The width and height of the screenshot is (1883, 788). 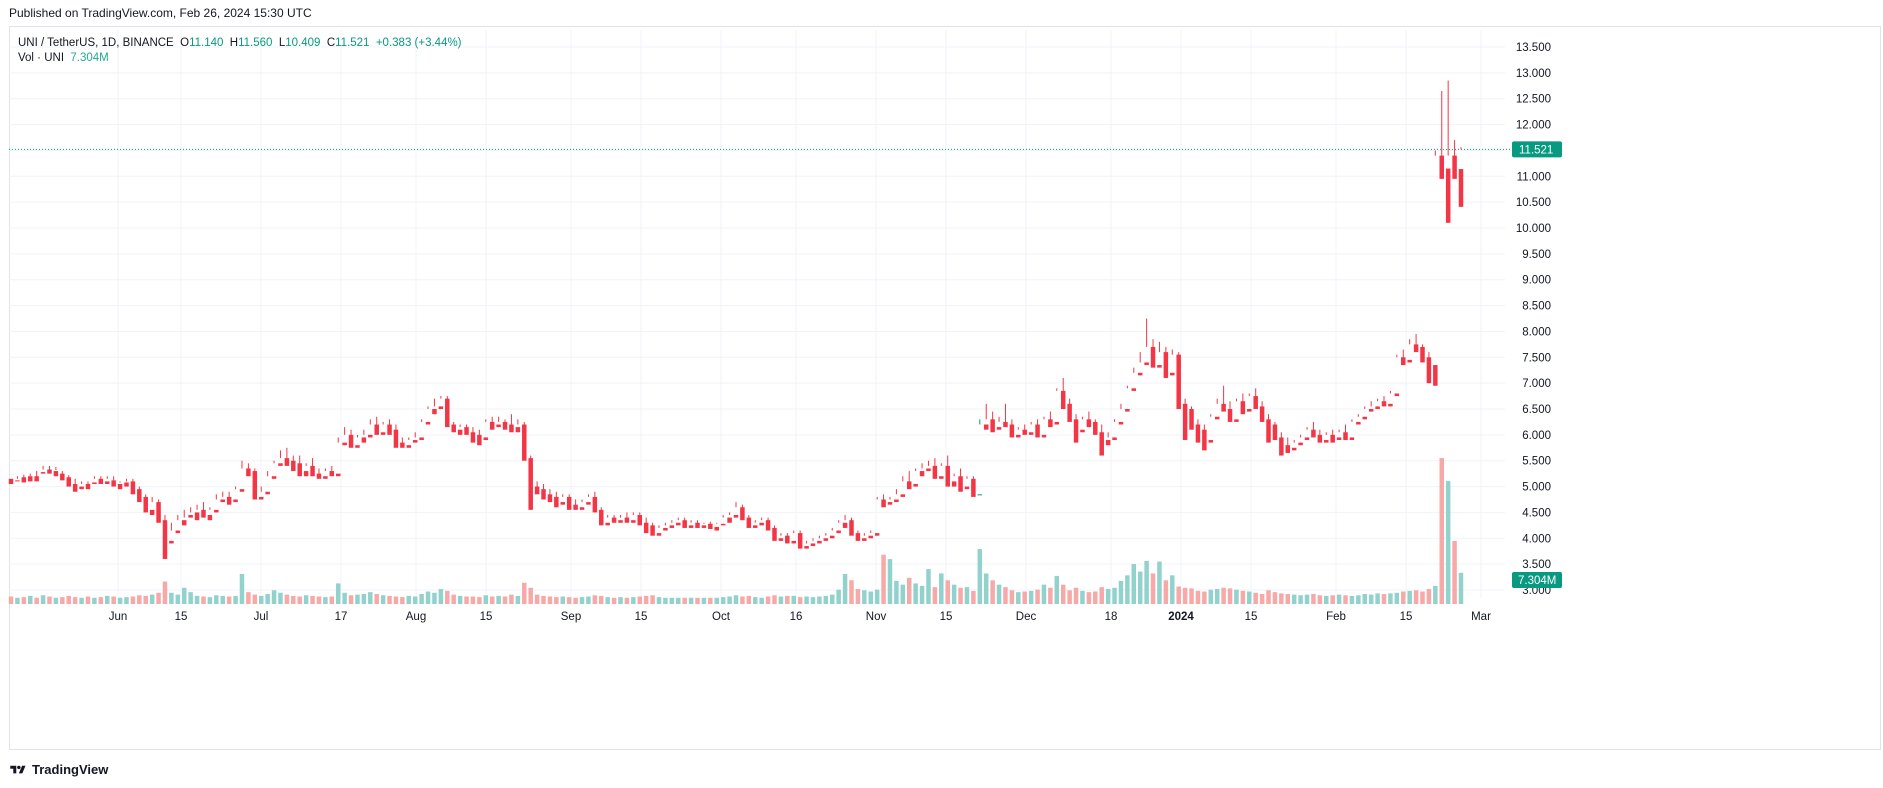 I want to click on volume-legend: Vol · UNI 7.304M, so click(x=63, y=58).